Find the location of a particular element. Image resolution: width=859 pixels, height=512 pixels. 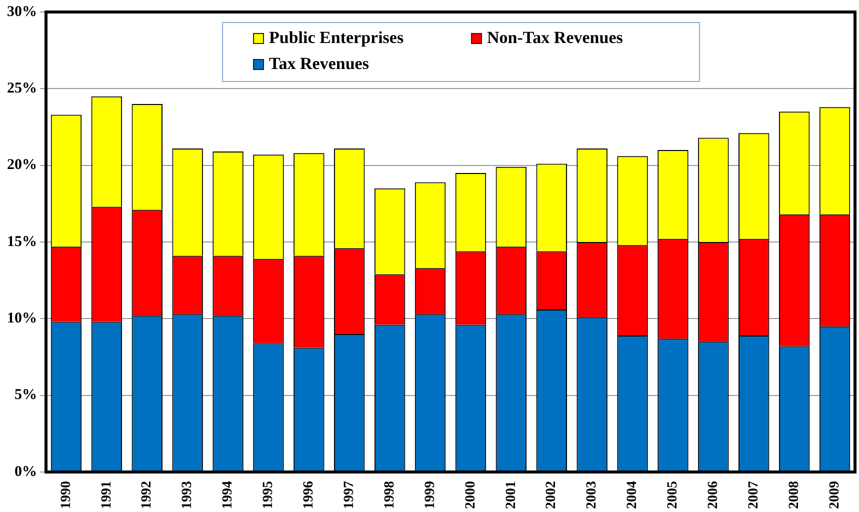

y-tick-label: 25% is located at coordinates (22, 88).